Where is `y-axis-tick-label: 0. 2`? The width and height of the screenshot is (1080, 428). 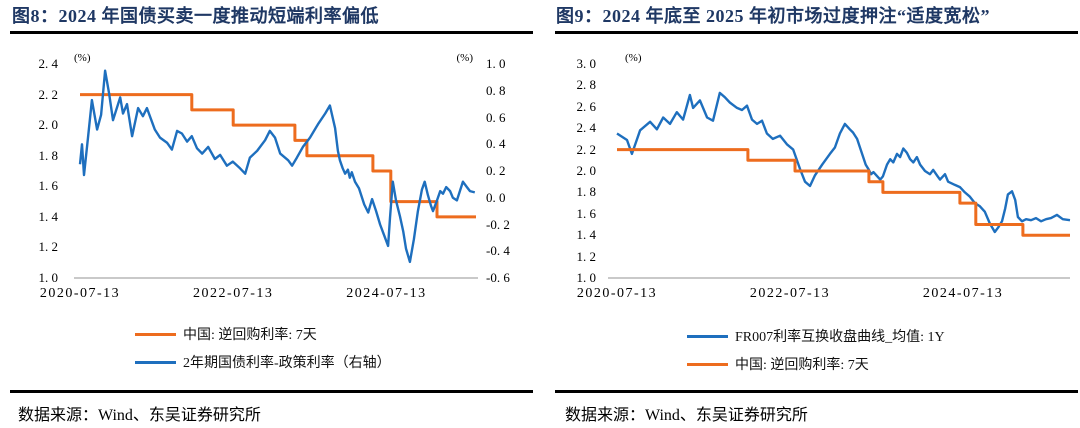
y-axis-tick-label: 0. 2 is located at coordinates (496, 170).